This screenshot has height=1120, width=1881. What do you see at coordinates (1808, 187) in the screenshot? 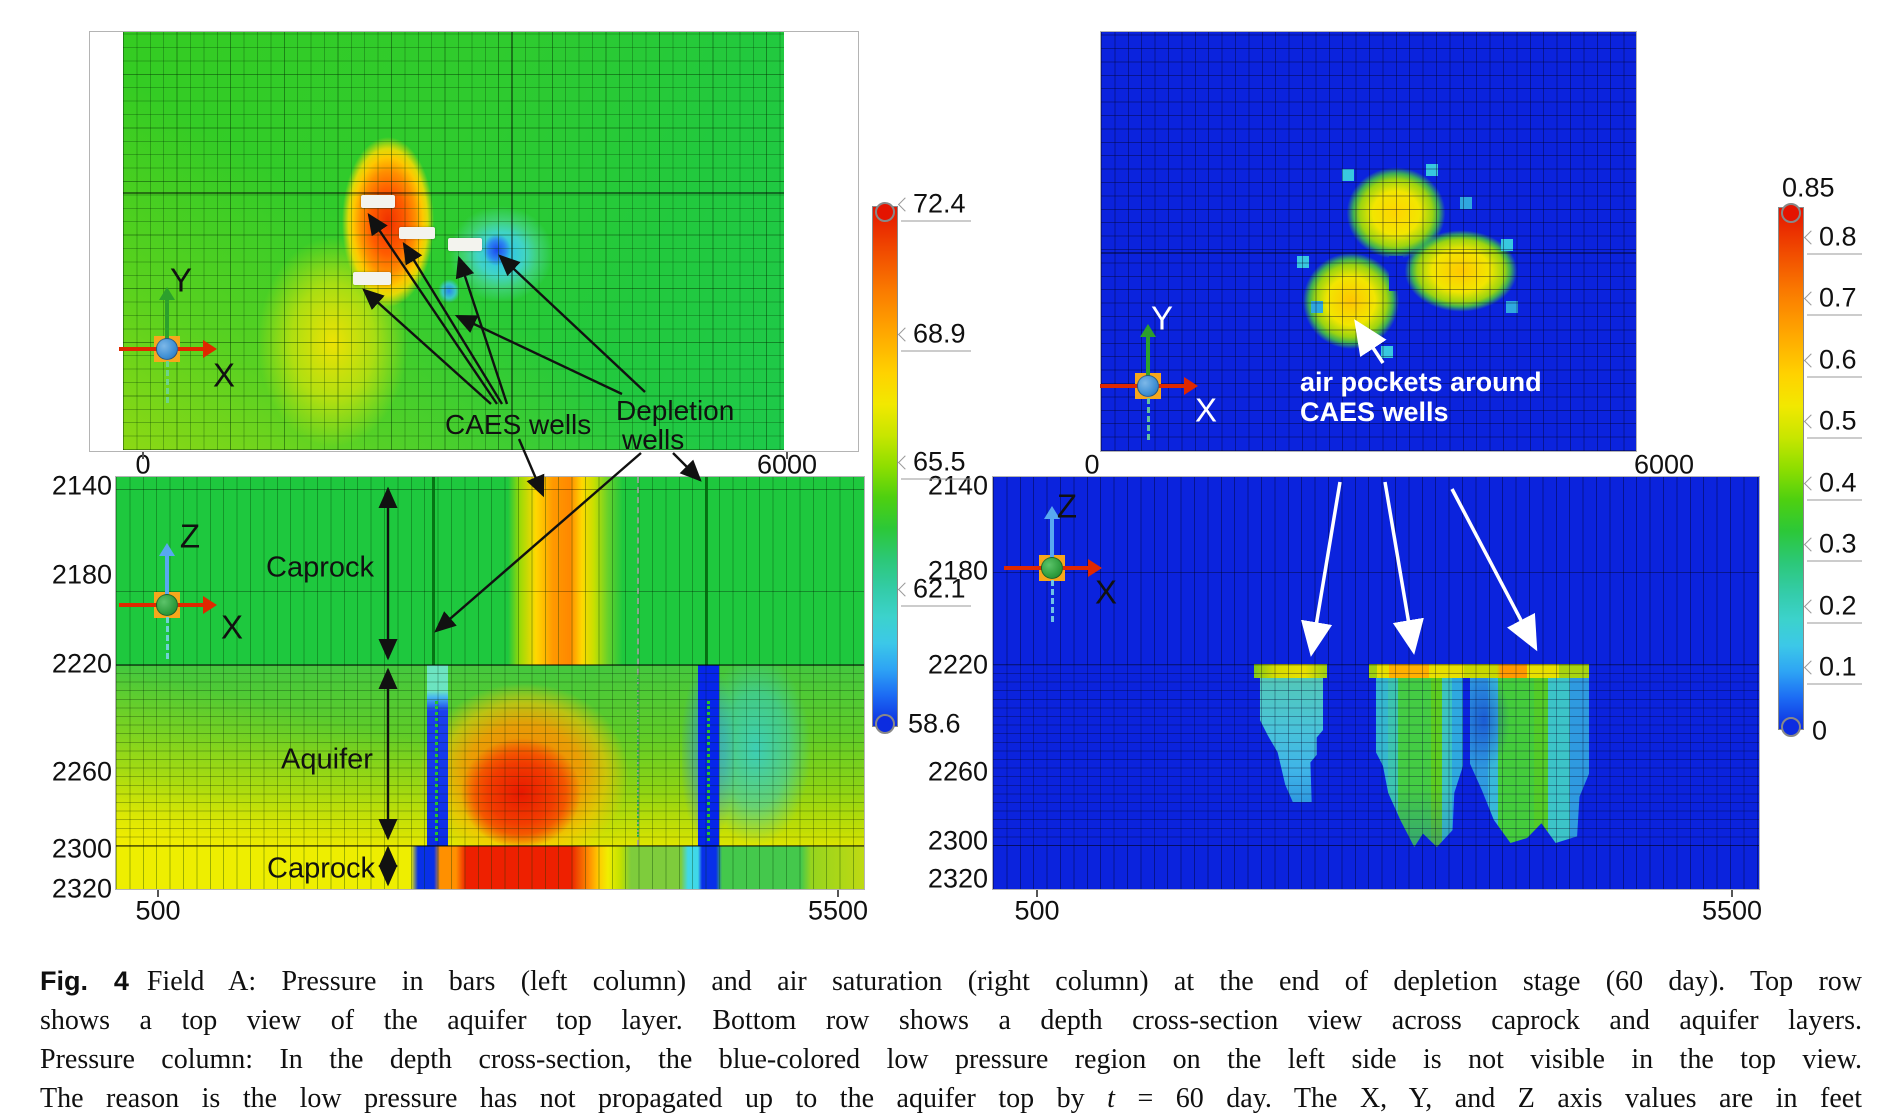
I see `colorbar-max-label: 0.85` at bounding box center [1808, 187].